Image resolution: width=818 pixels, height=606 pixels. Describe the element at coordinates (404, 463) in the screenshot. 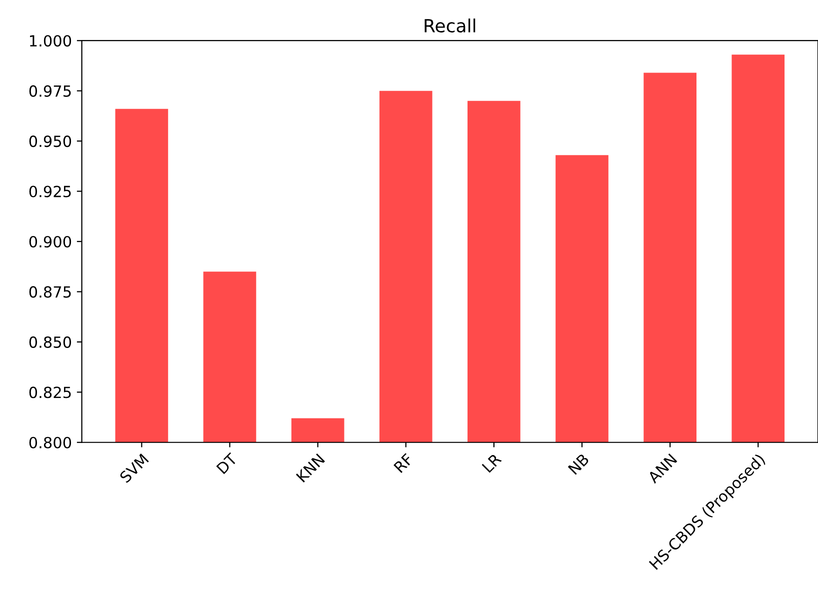

I see `x-tick-label: RF` at that location.